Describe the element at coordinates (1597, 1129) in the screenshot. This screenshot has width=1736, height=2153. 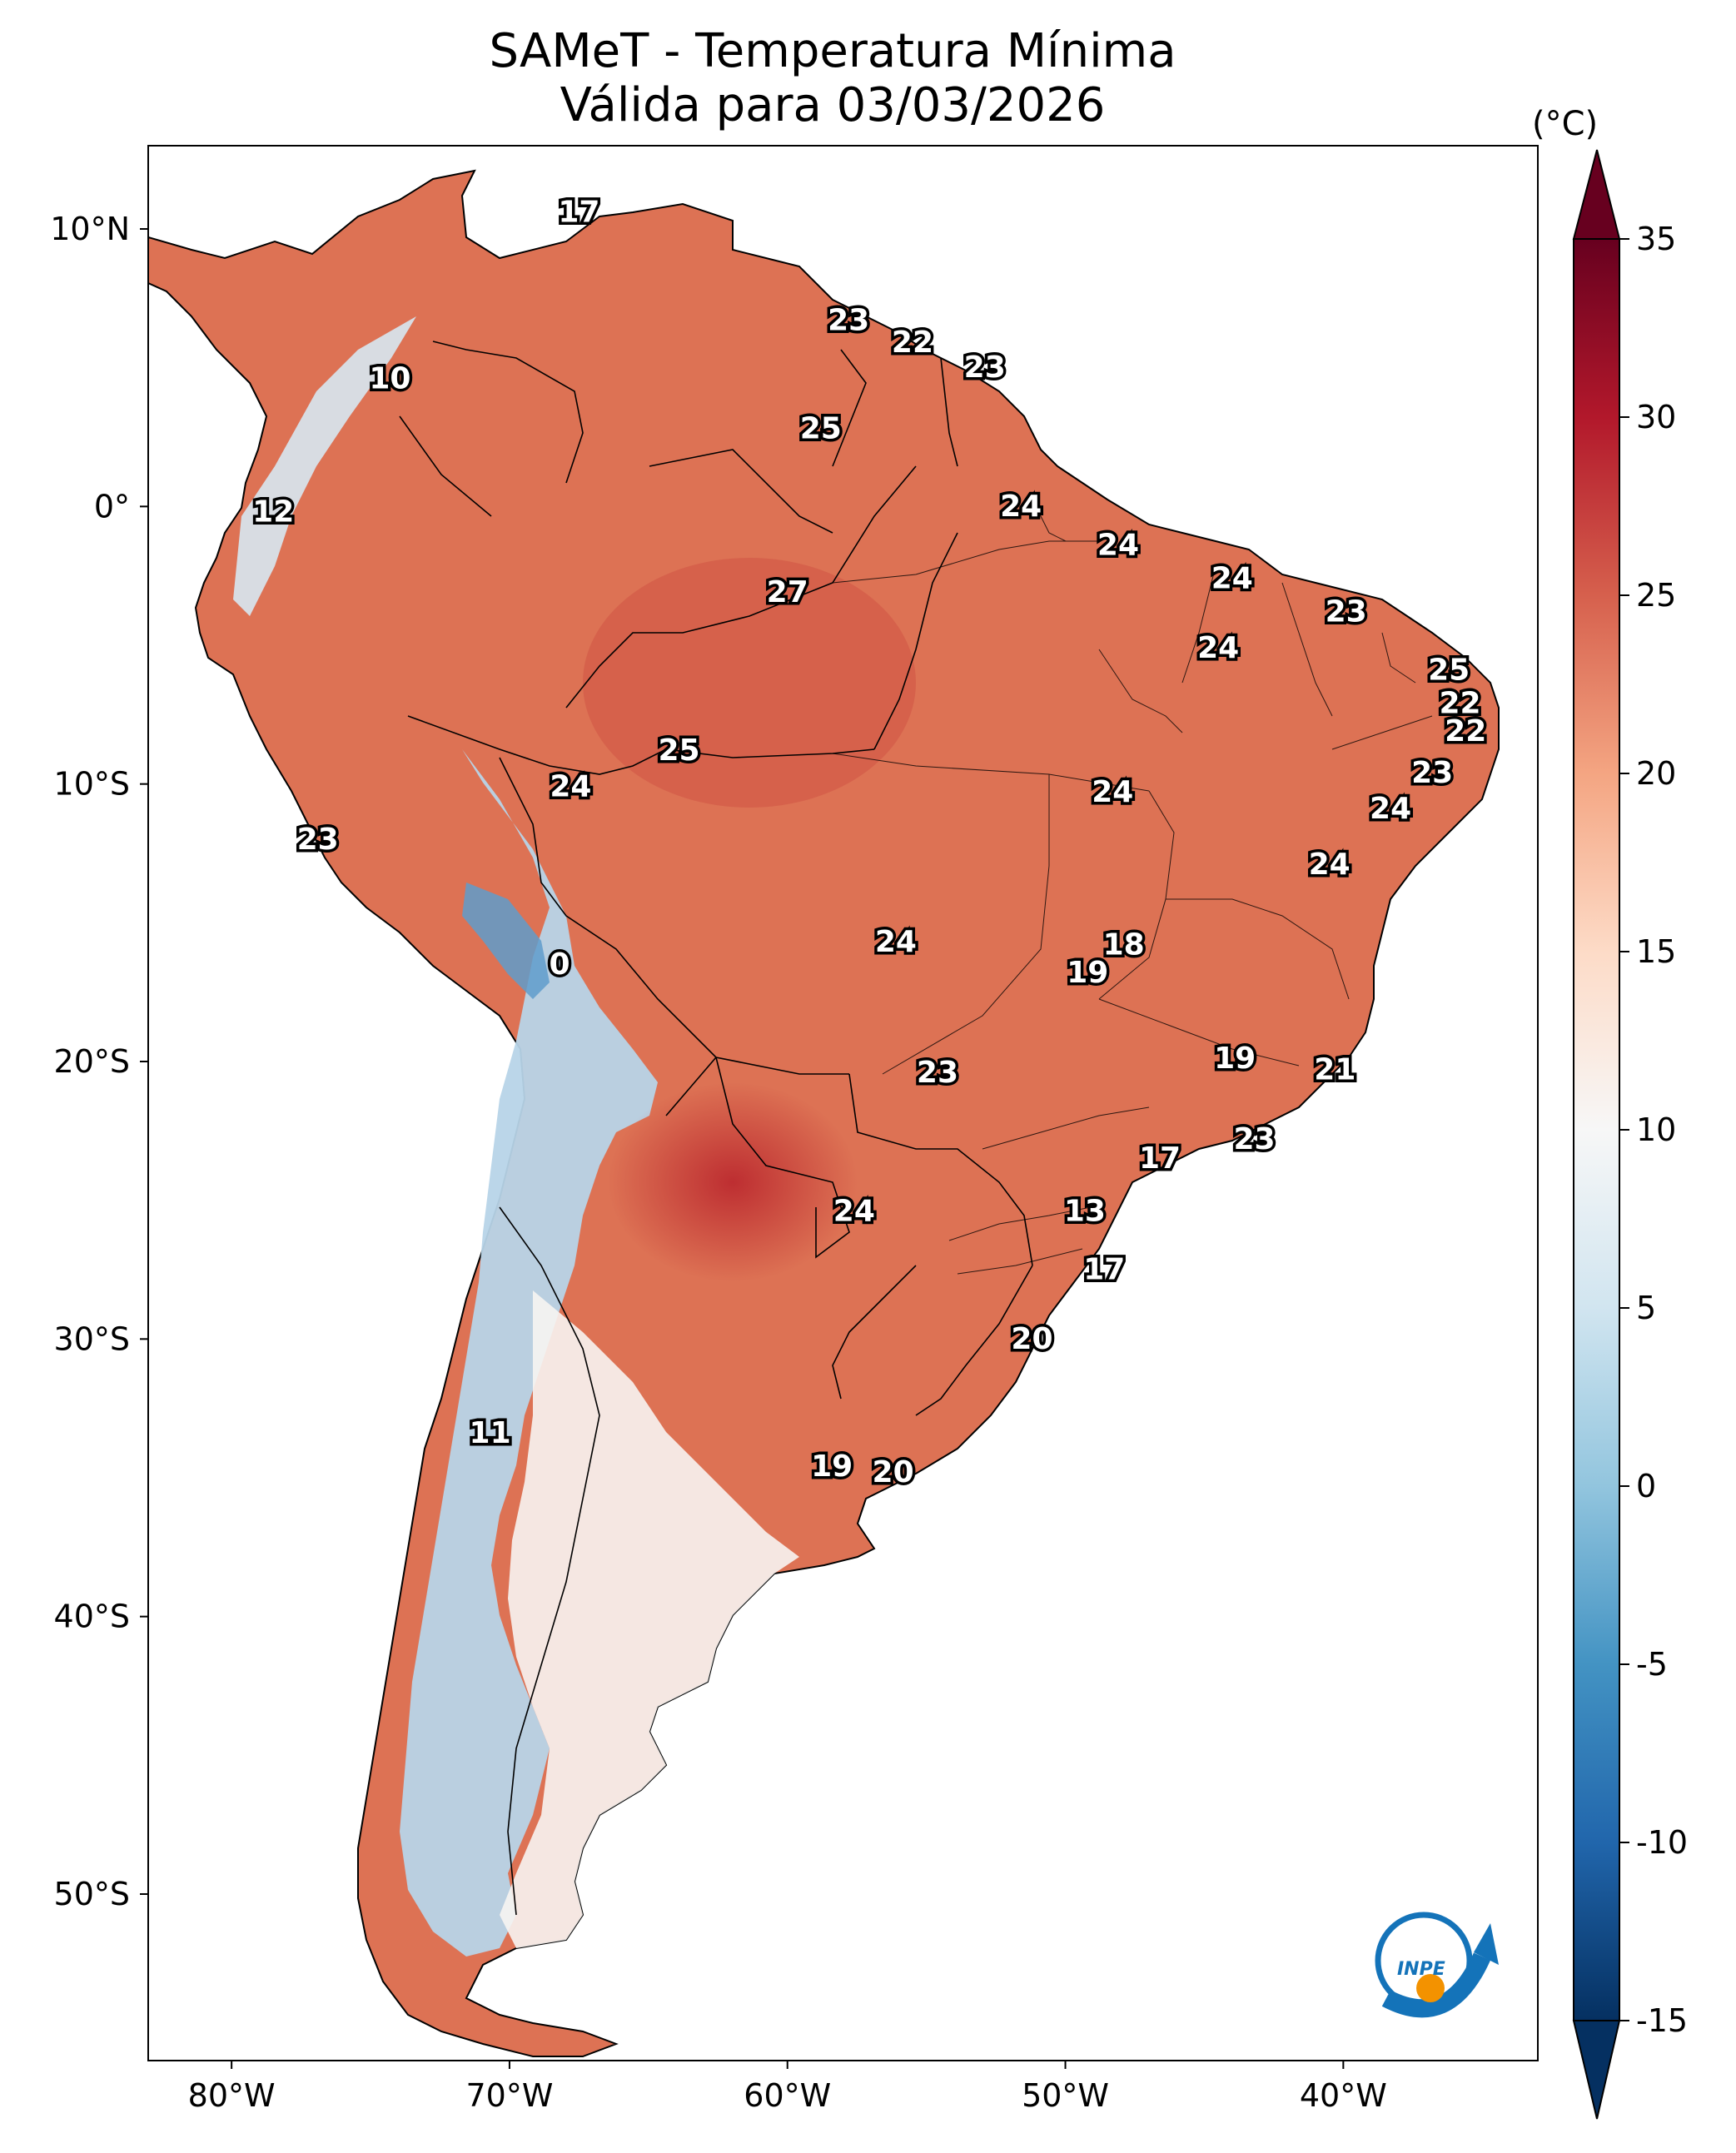
I see `colorbar-body` at that location.